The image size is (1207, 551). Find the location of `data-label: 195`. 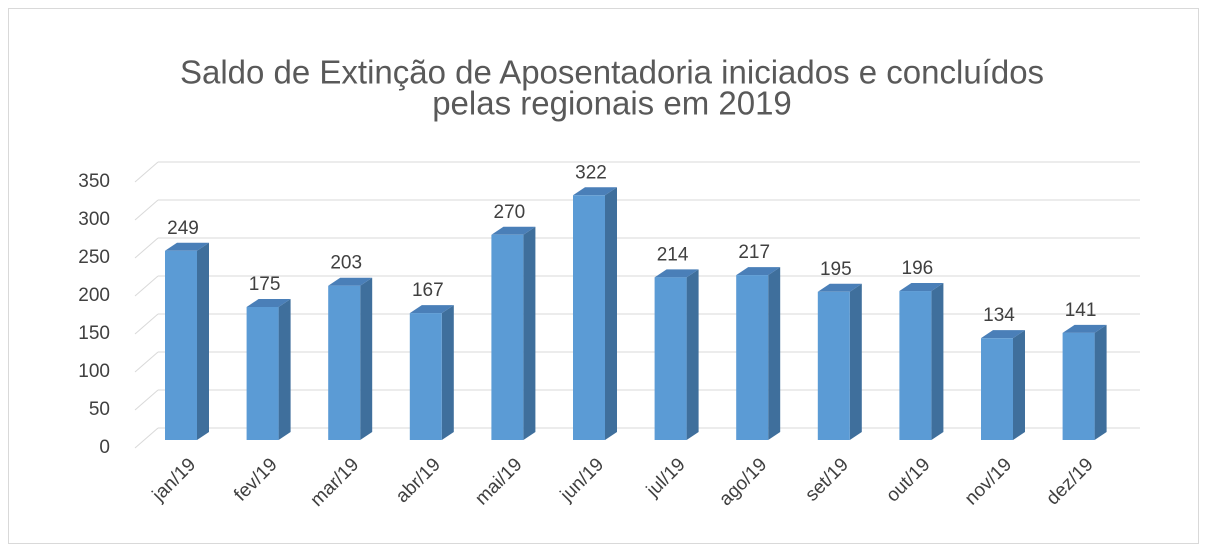

data-label: 195 is located at coordinates (836, 269).